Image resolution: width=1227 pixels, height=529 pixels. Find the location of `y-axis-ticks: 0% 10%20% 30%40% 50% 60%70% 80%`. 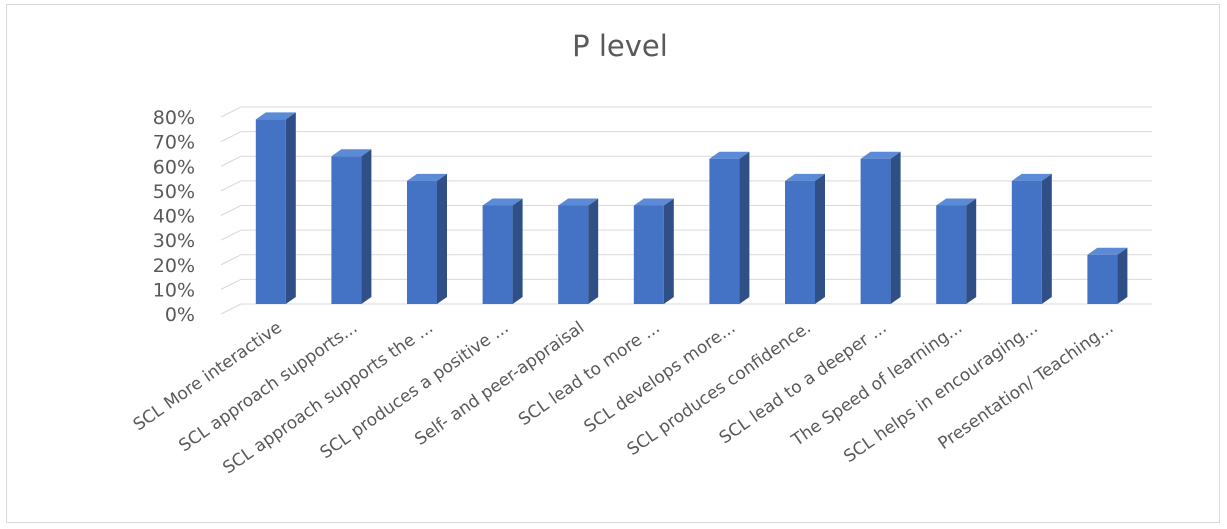

y-axis-ticks: 0% 10%20% 30%40% 50% 60%70% 80% is located at coordinates (174, 216).